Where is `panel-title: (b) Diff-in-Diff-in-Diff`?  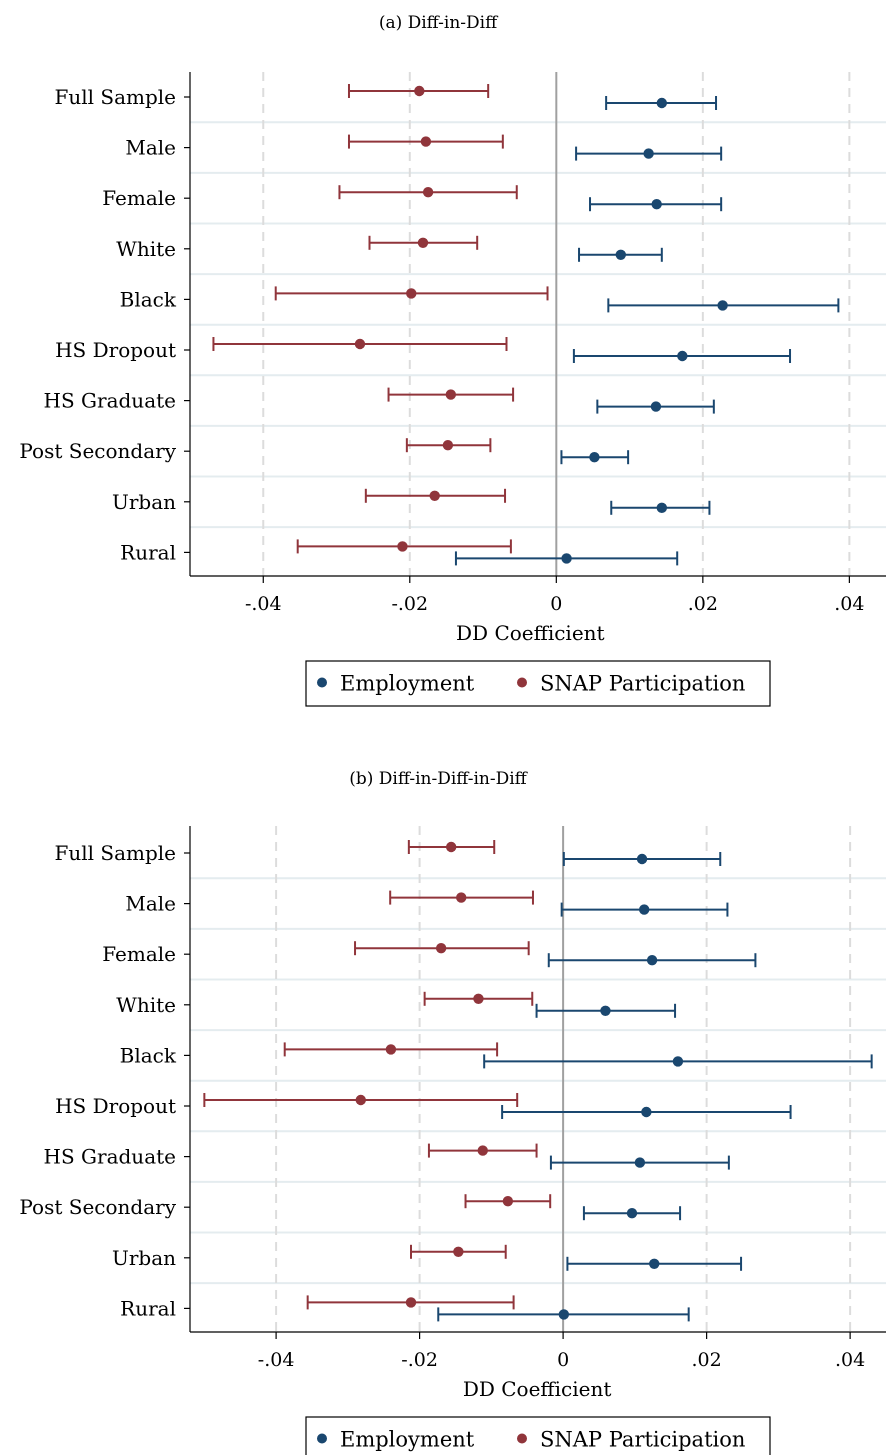
panel-title: (b) Diff-in-Diff-in-Diff is located at coordinates (438, 779).